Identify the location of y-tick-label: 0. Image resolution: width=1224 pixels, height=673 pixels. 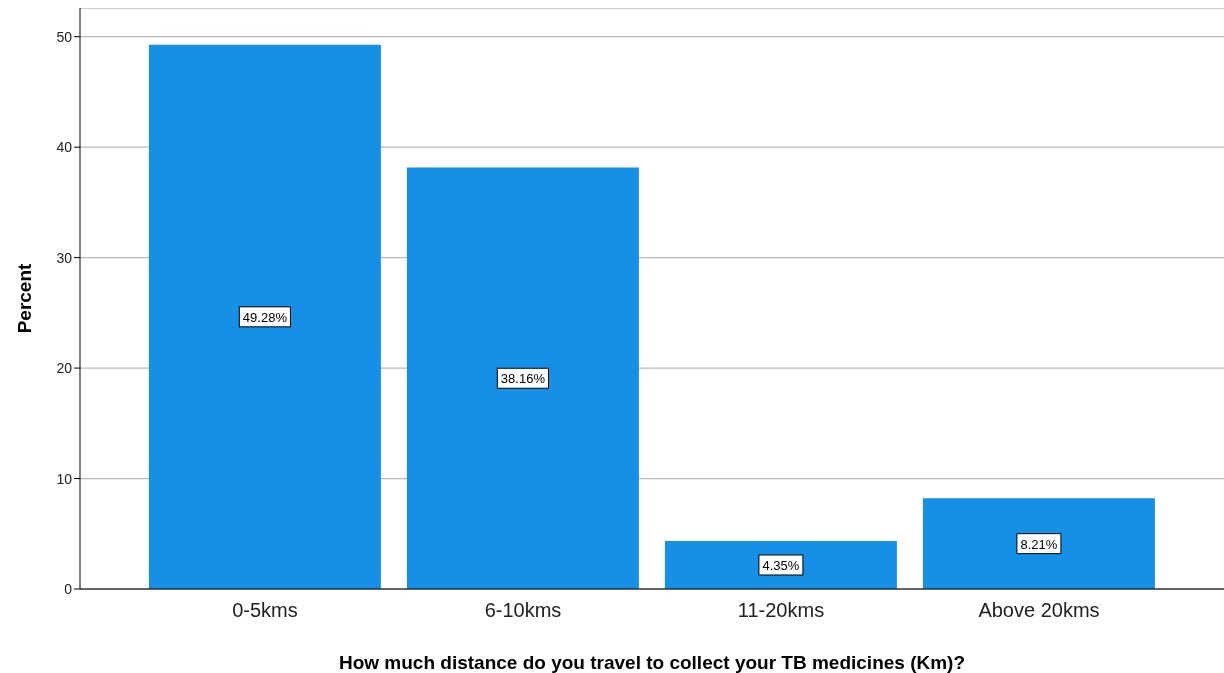
(68, 588).